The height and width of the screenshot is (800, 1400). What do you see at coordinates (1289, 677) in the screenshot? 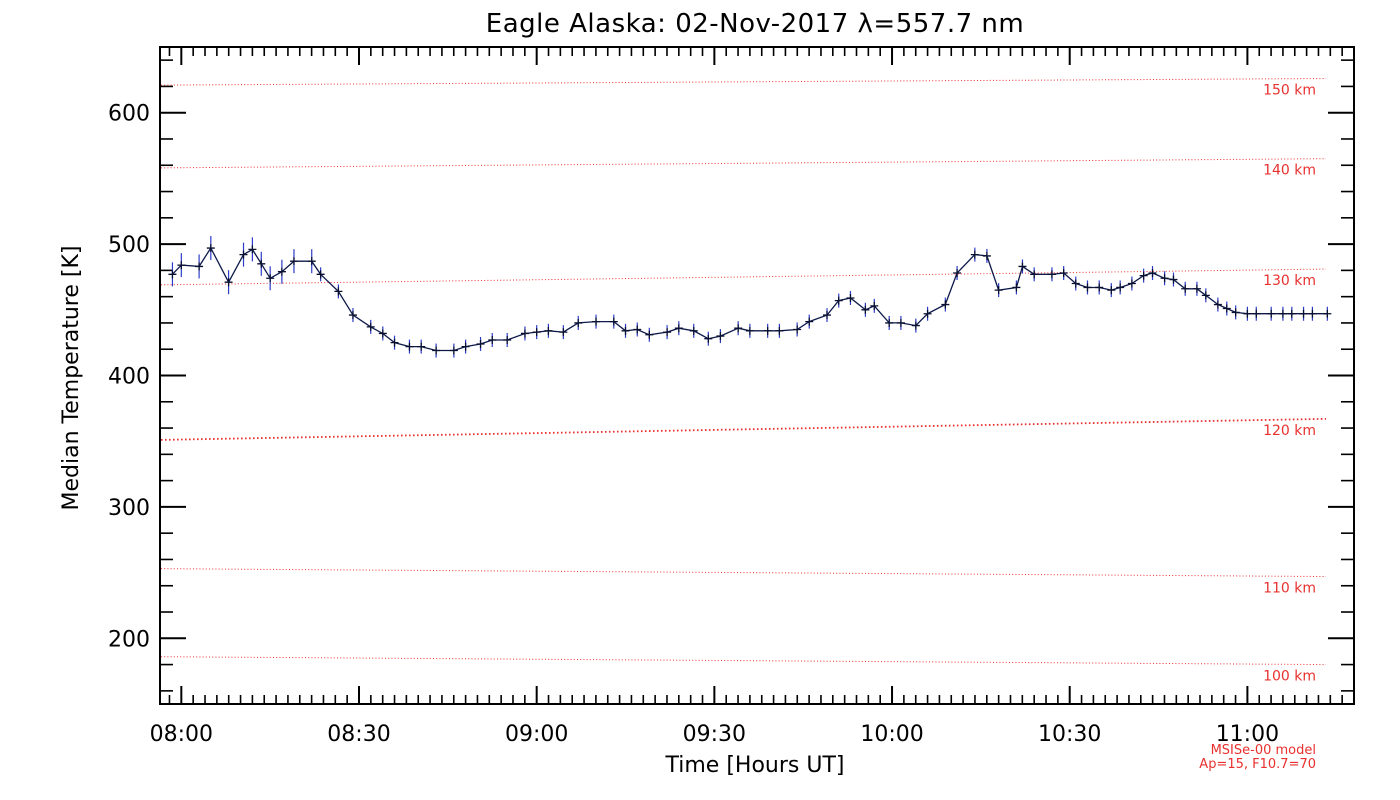
I see `reference-label-5: 100 km` at bounding box center [1289, 677].